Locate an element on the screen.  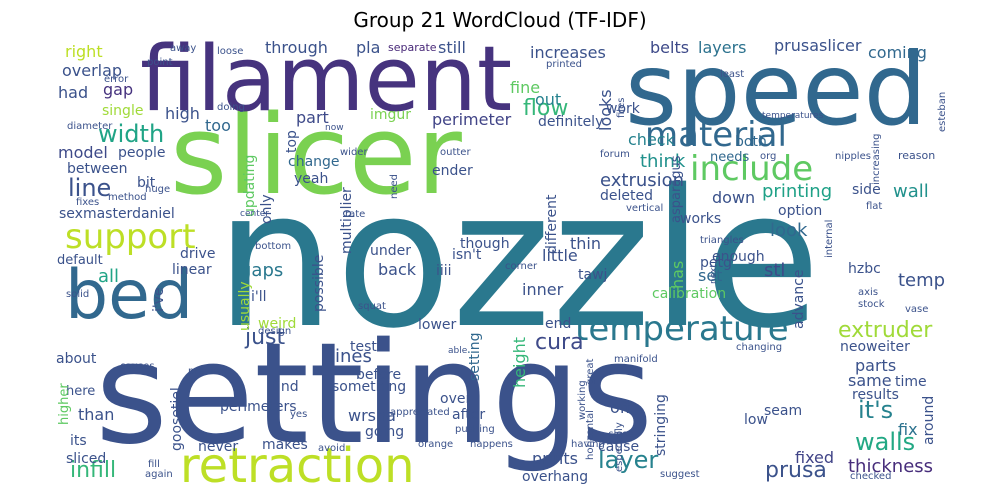
word-able: able is located at coordinates (458, 351).